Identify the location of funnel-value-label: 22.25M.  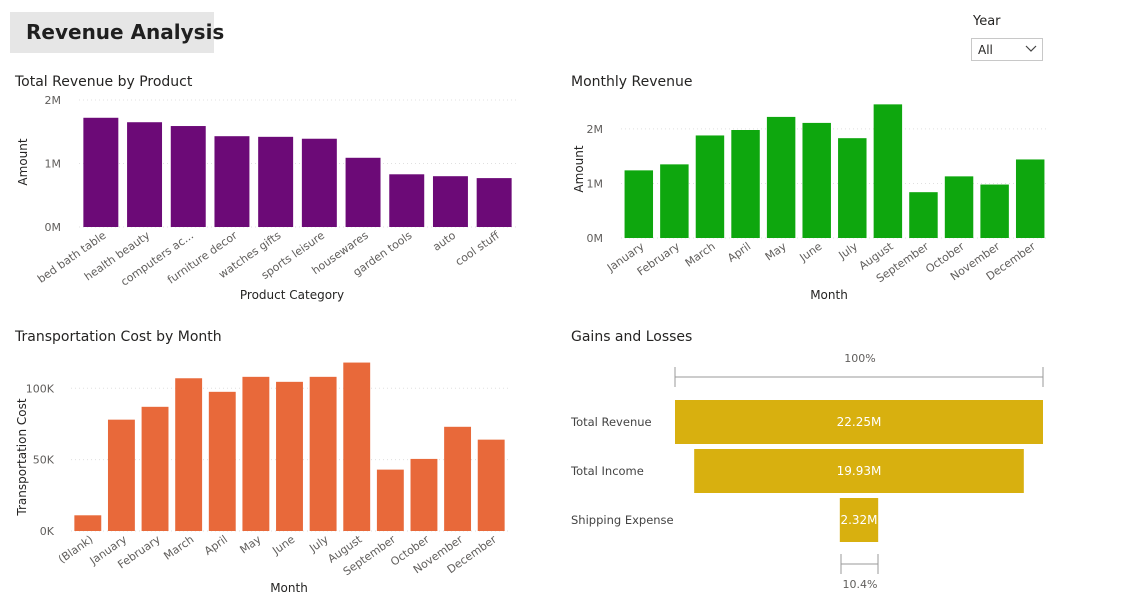
(859, 422).